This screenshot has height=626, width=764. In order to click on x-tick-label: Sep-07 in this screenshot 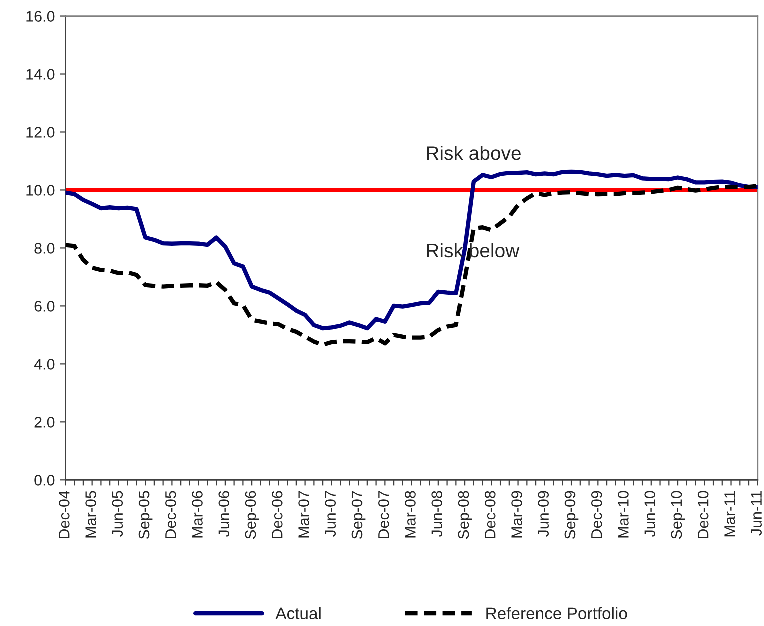, I will do `click(359, 515)`.